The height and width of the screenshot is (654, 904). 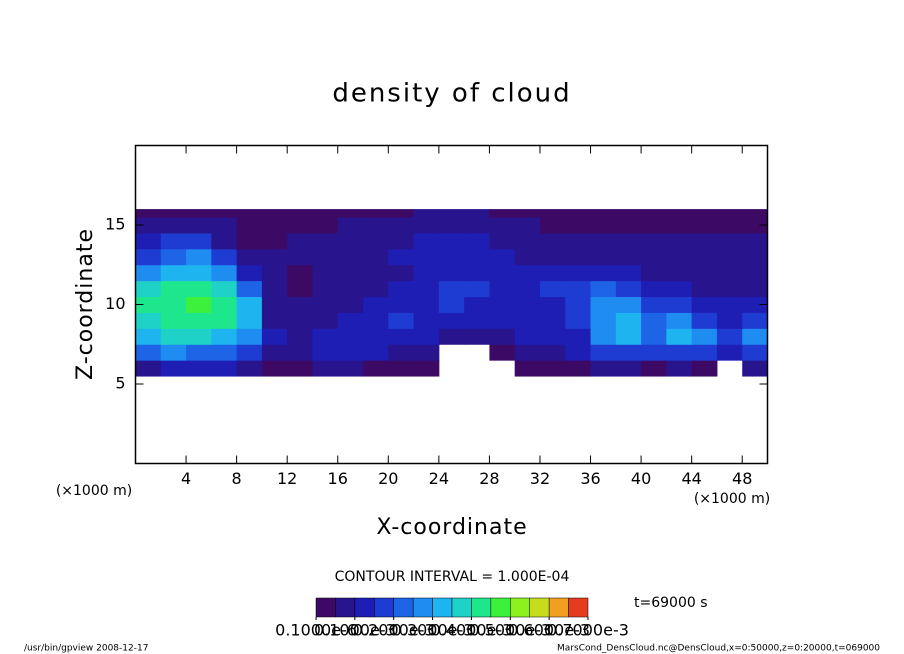 I want to click on x-tick-label: 8, so click(x=237, y=478).